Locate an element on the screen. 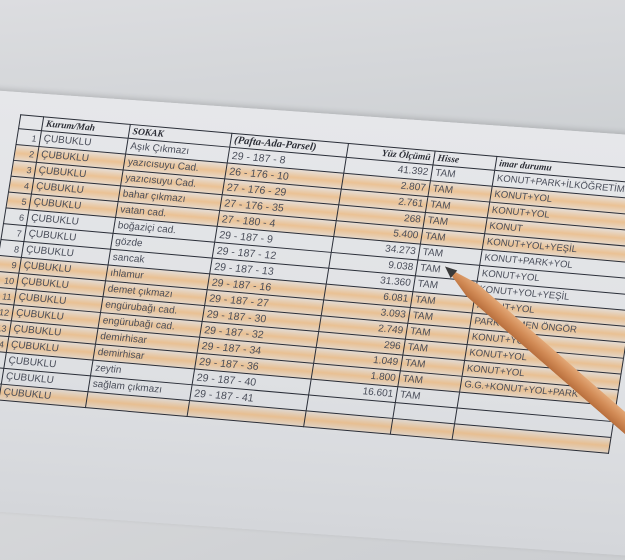 This screenshot has width=625, height=560. cell-no: 5 is located at coordinates (18, 201).